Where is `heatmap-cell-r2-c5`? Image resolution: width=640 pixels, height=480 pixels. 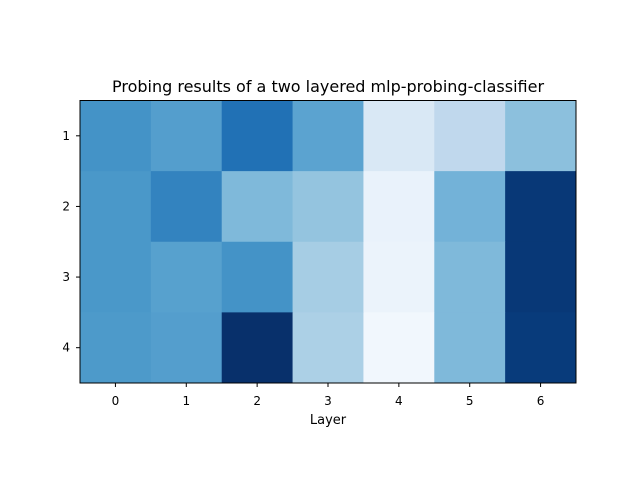
heatmap-cell-r2-c5 is located at coordinates (470, 207).